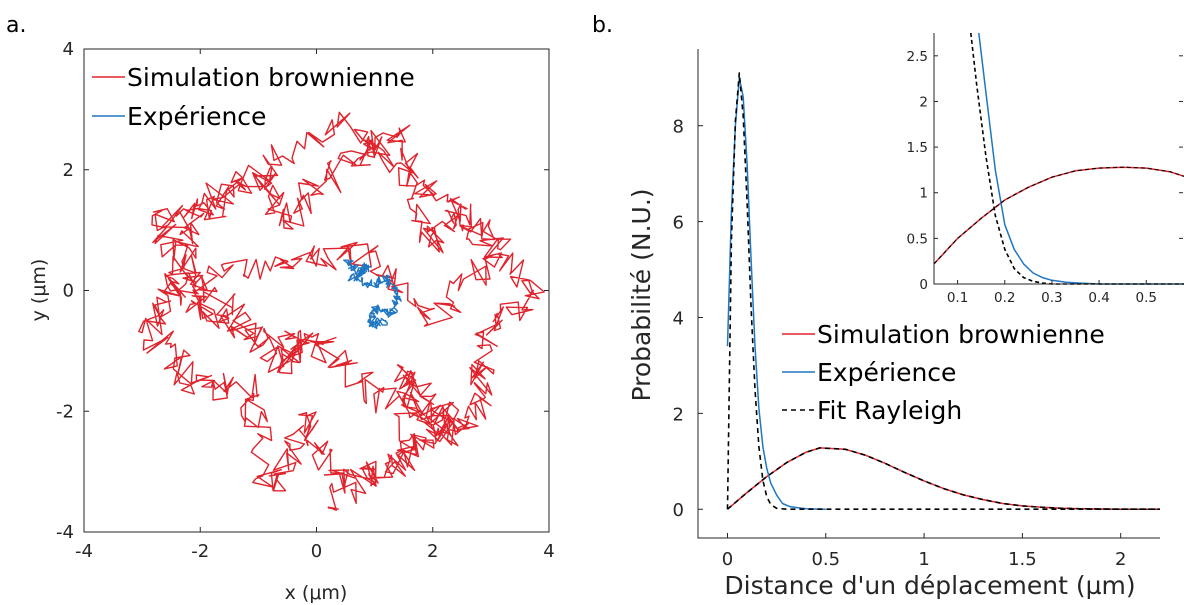 The height and width of the screenshot is (605, 1184). I want to click on inset-series-fit, so click(1077, 158).